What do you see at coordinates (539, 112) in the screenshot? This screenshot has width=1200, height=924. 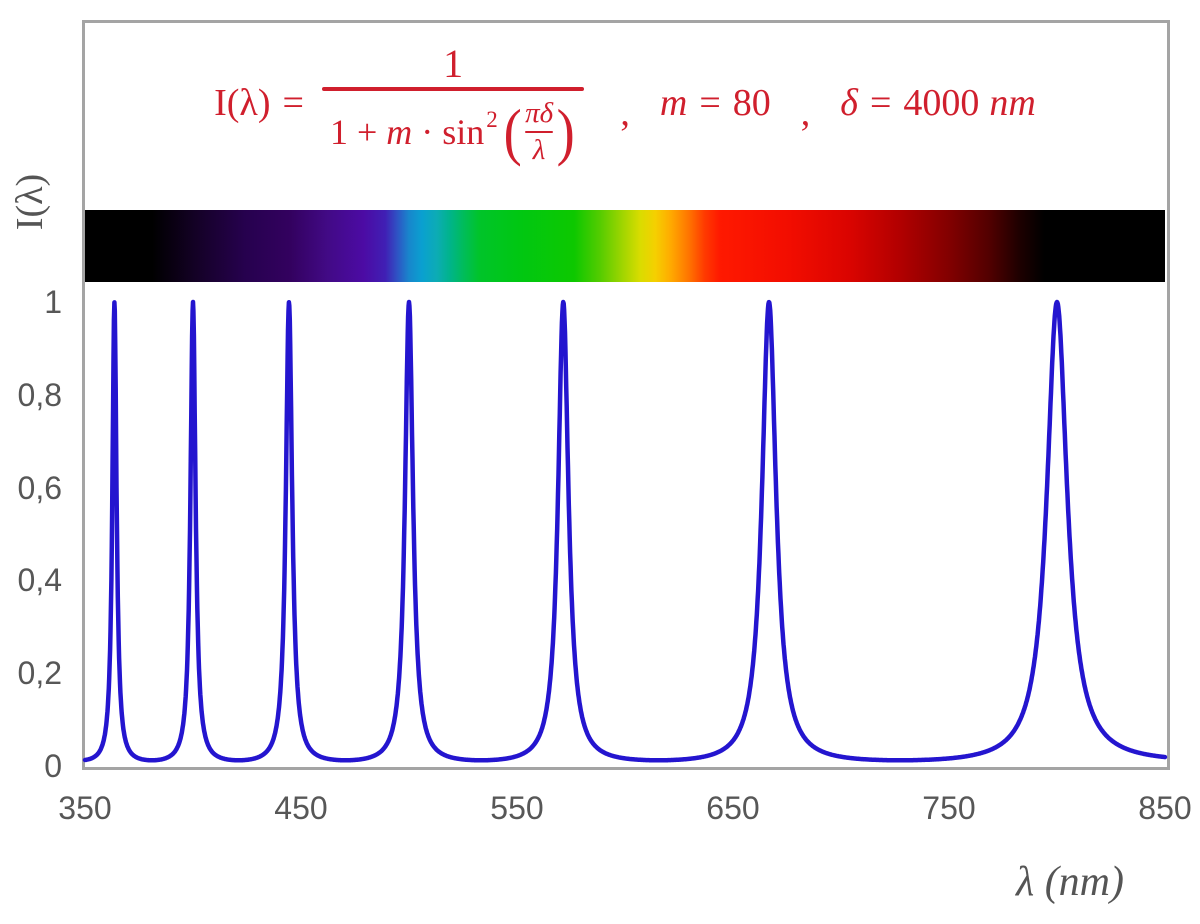 I see `inner-numerator: πδ` at bounding box center [539, 112].